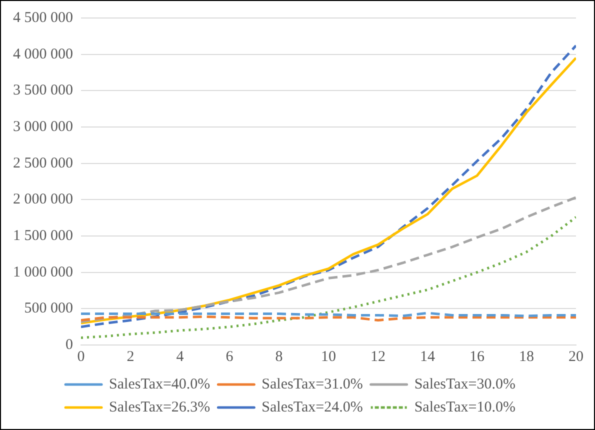 Image resolution: width=595 pixels, height=430 pixels. I want to click on y-tick-label: 2 500 000, so click(43, 163).